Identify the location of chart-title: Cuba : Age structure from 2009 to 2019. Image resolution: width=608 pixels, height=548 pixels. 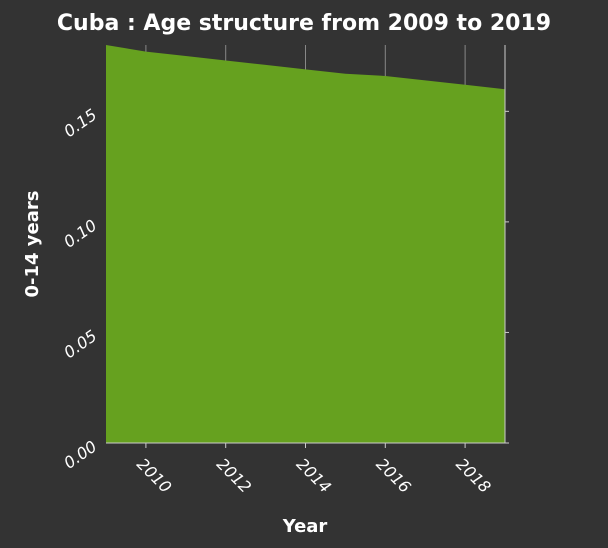
(304, 23).